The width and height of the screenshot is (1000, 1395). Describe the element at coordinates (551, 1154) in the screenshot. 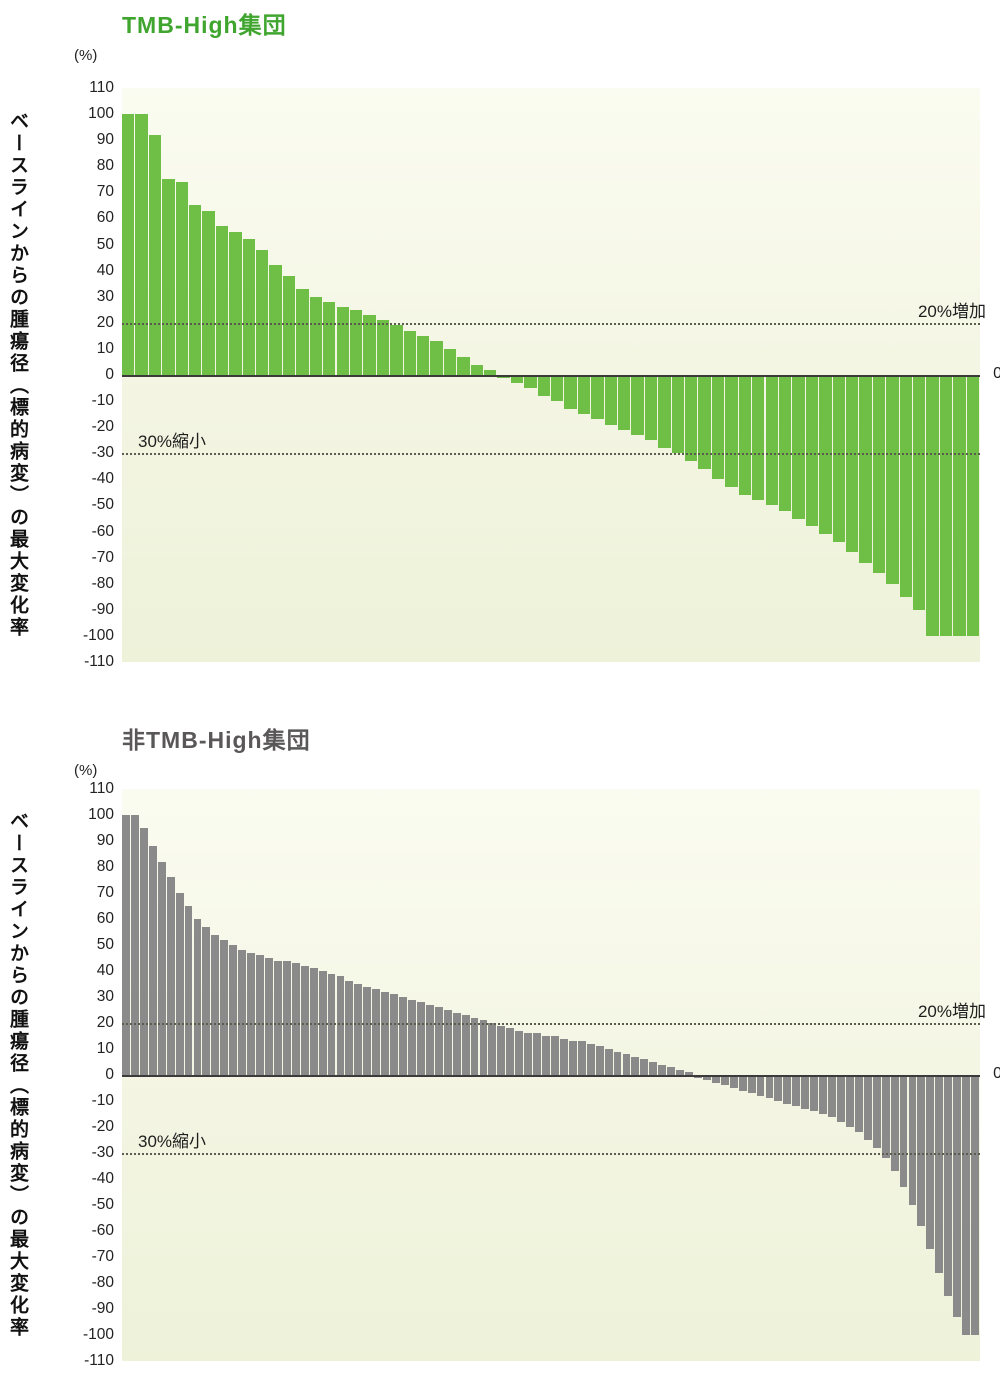

I see `decrease-threshold-line` at that location.